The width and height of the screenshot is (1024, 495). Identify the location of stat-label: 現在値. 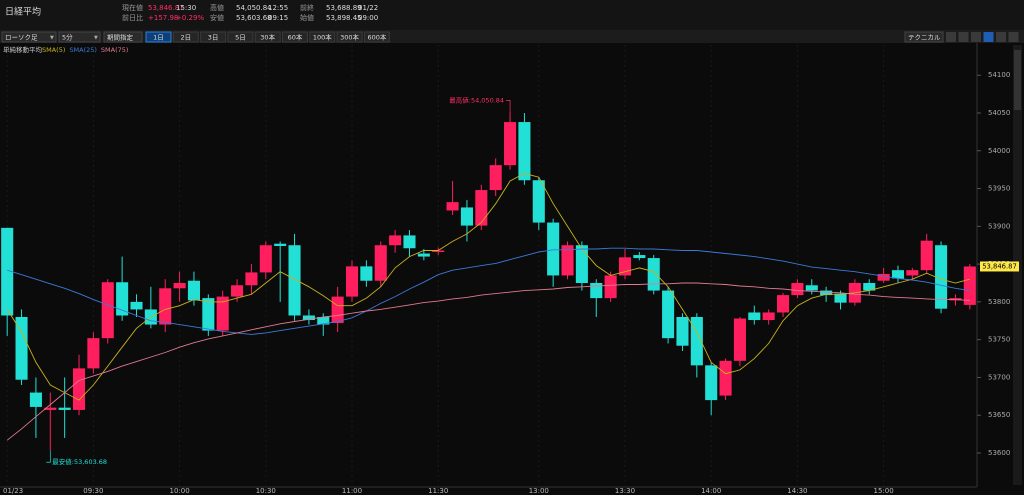
(132, 7).